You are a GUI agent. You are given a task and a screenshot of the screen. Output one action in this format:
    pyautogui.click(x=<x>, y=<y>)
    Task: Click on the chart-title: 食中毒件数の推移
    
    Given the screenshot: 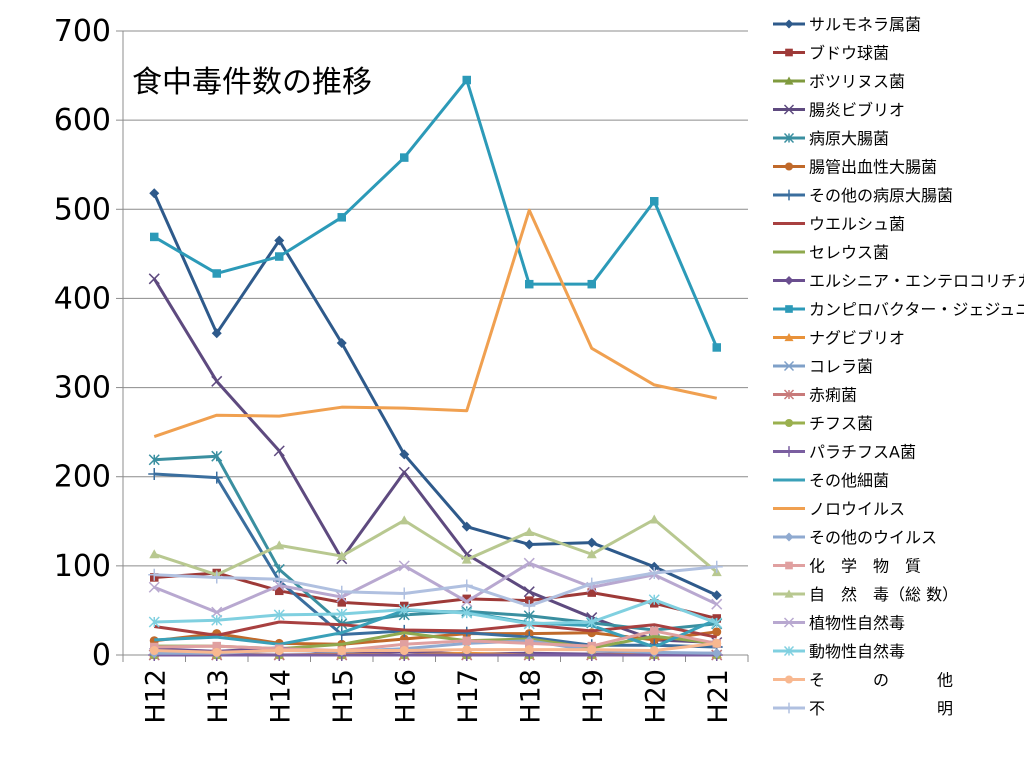 What is the action you would take?
    pyautogui.click(x=252, y=82)
    